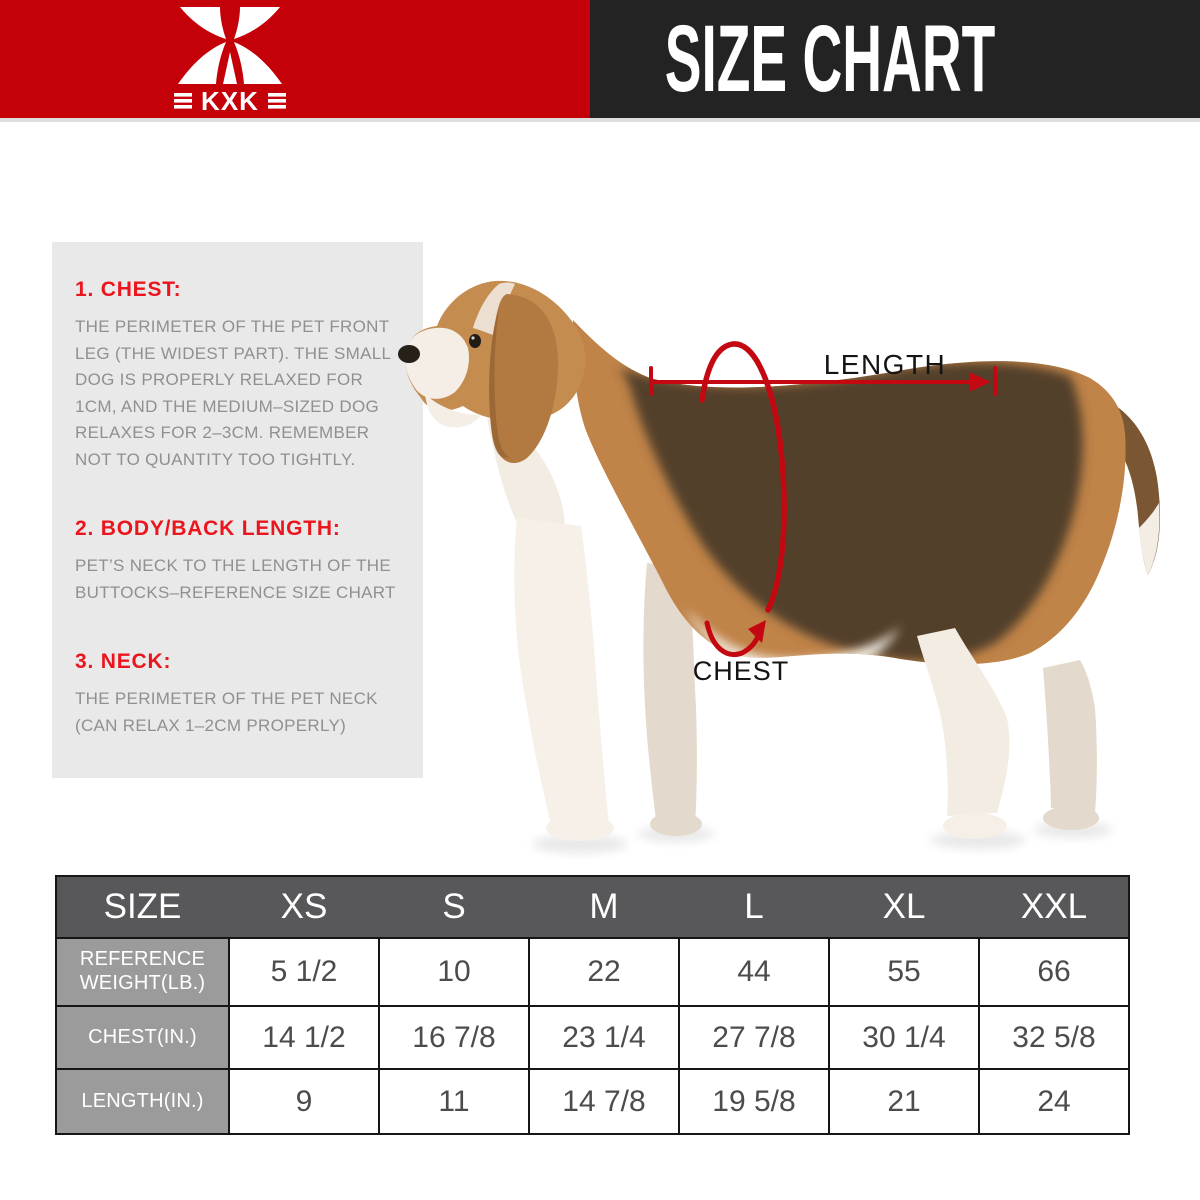  I want to click on table-cell: 44, so click(754, 972).